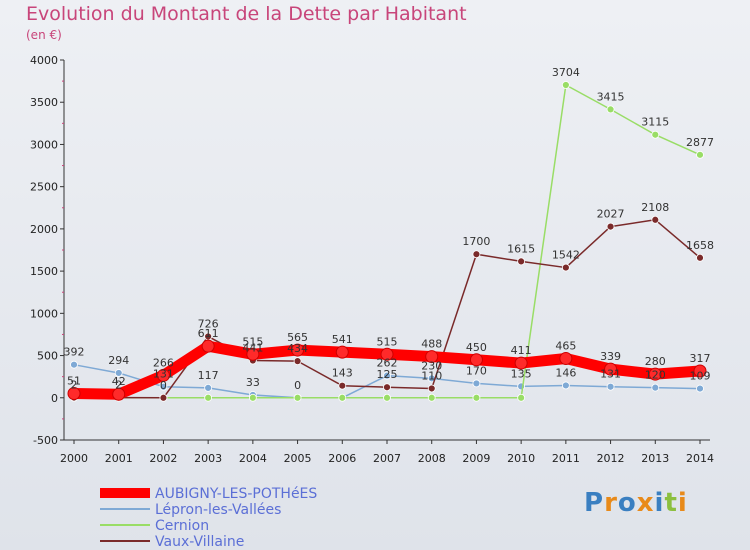 The image size is (750, 550). I want to click on data-label: 392, so click(74, 352).